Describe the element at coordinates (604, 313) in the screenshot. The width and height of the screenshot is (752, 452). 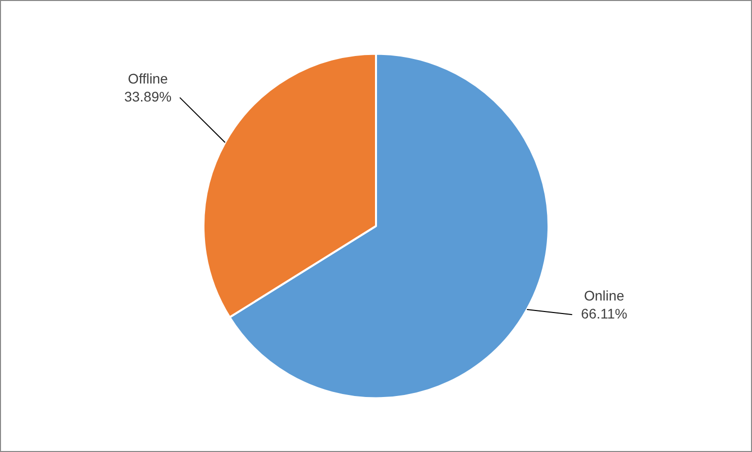
I see `data-label: 66.11%` at that location.